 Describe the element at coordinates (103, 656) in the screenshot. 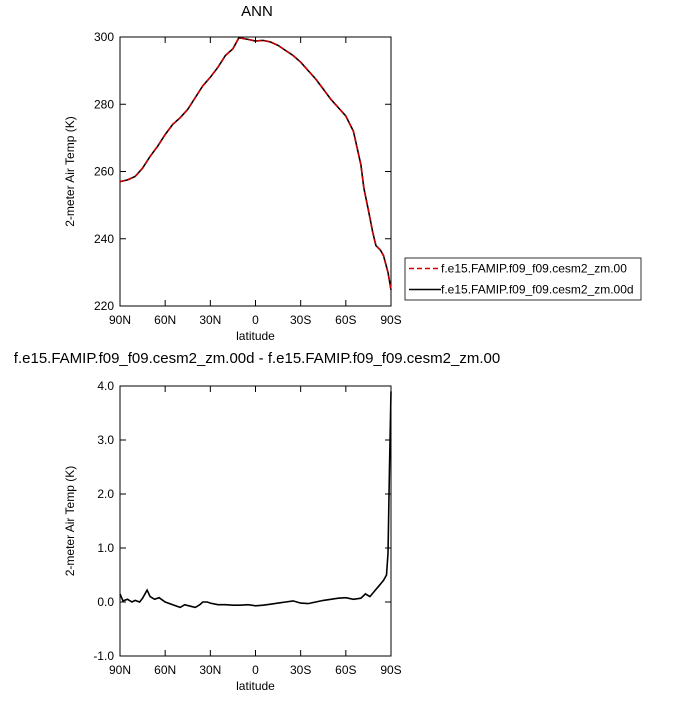

I see `y-tick-label: -1.0` at that location.